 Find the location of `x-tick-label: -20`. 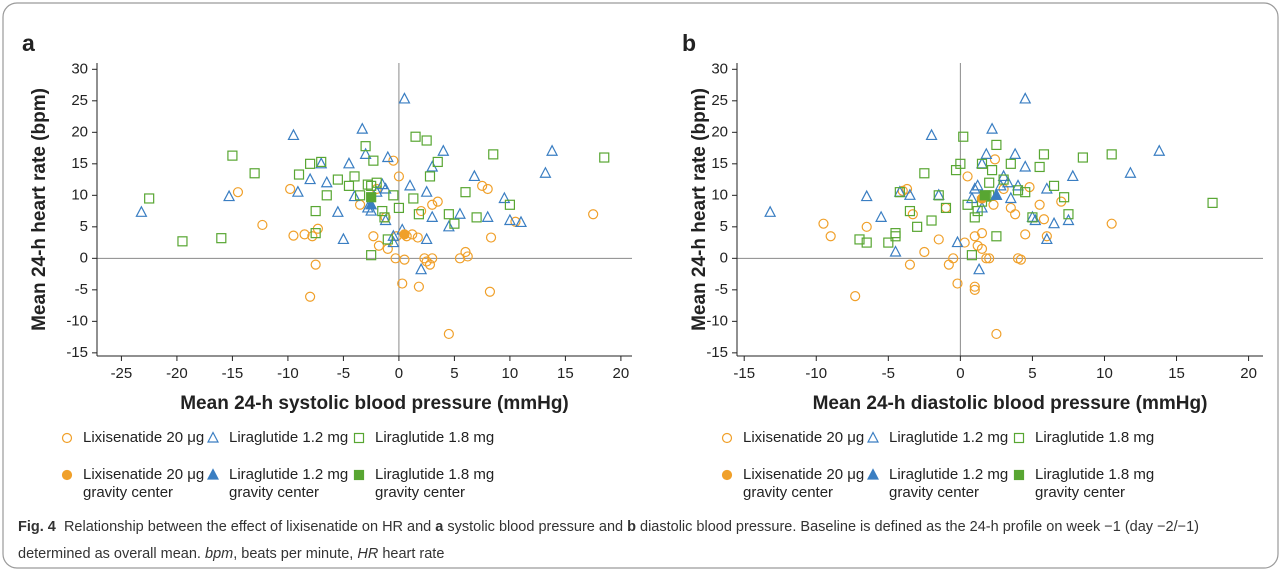

x-tick-label: -20 is located at coordinates (177, 373).